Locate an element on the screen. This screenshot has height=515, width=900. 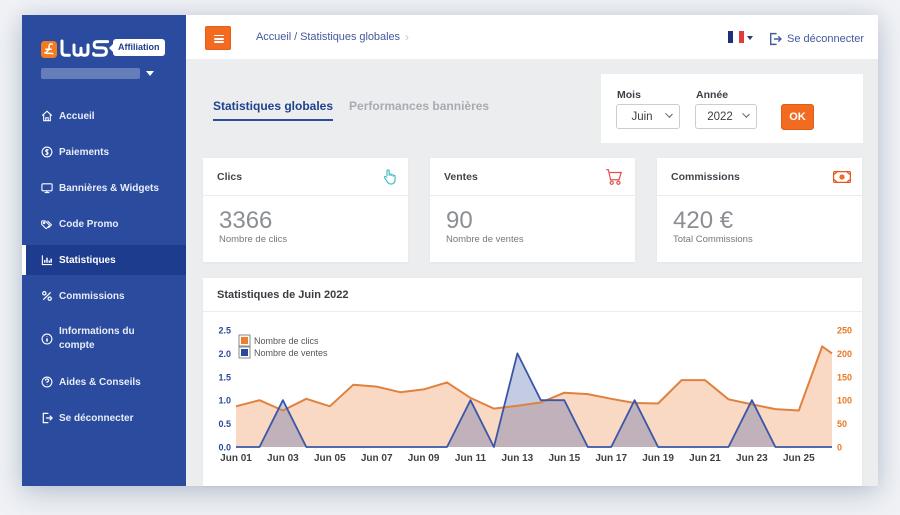
svg-text: Jun 13 is located at coordinates (518, 458).